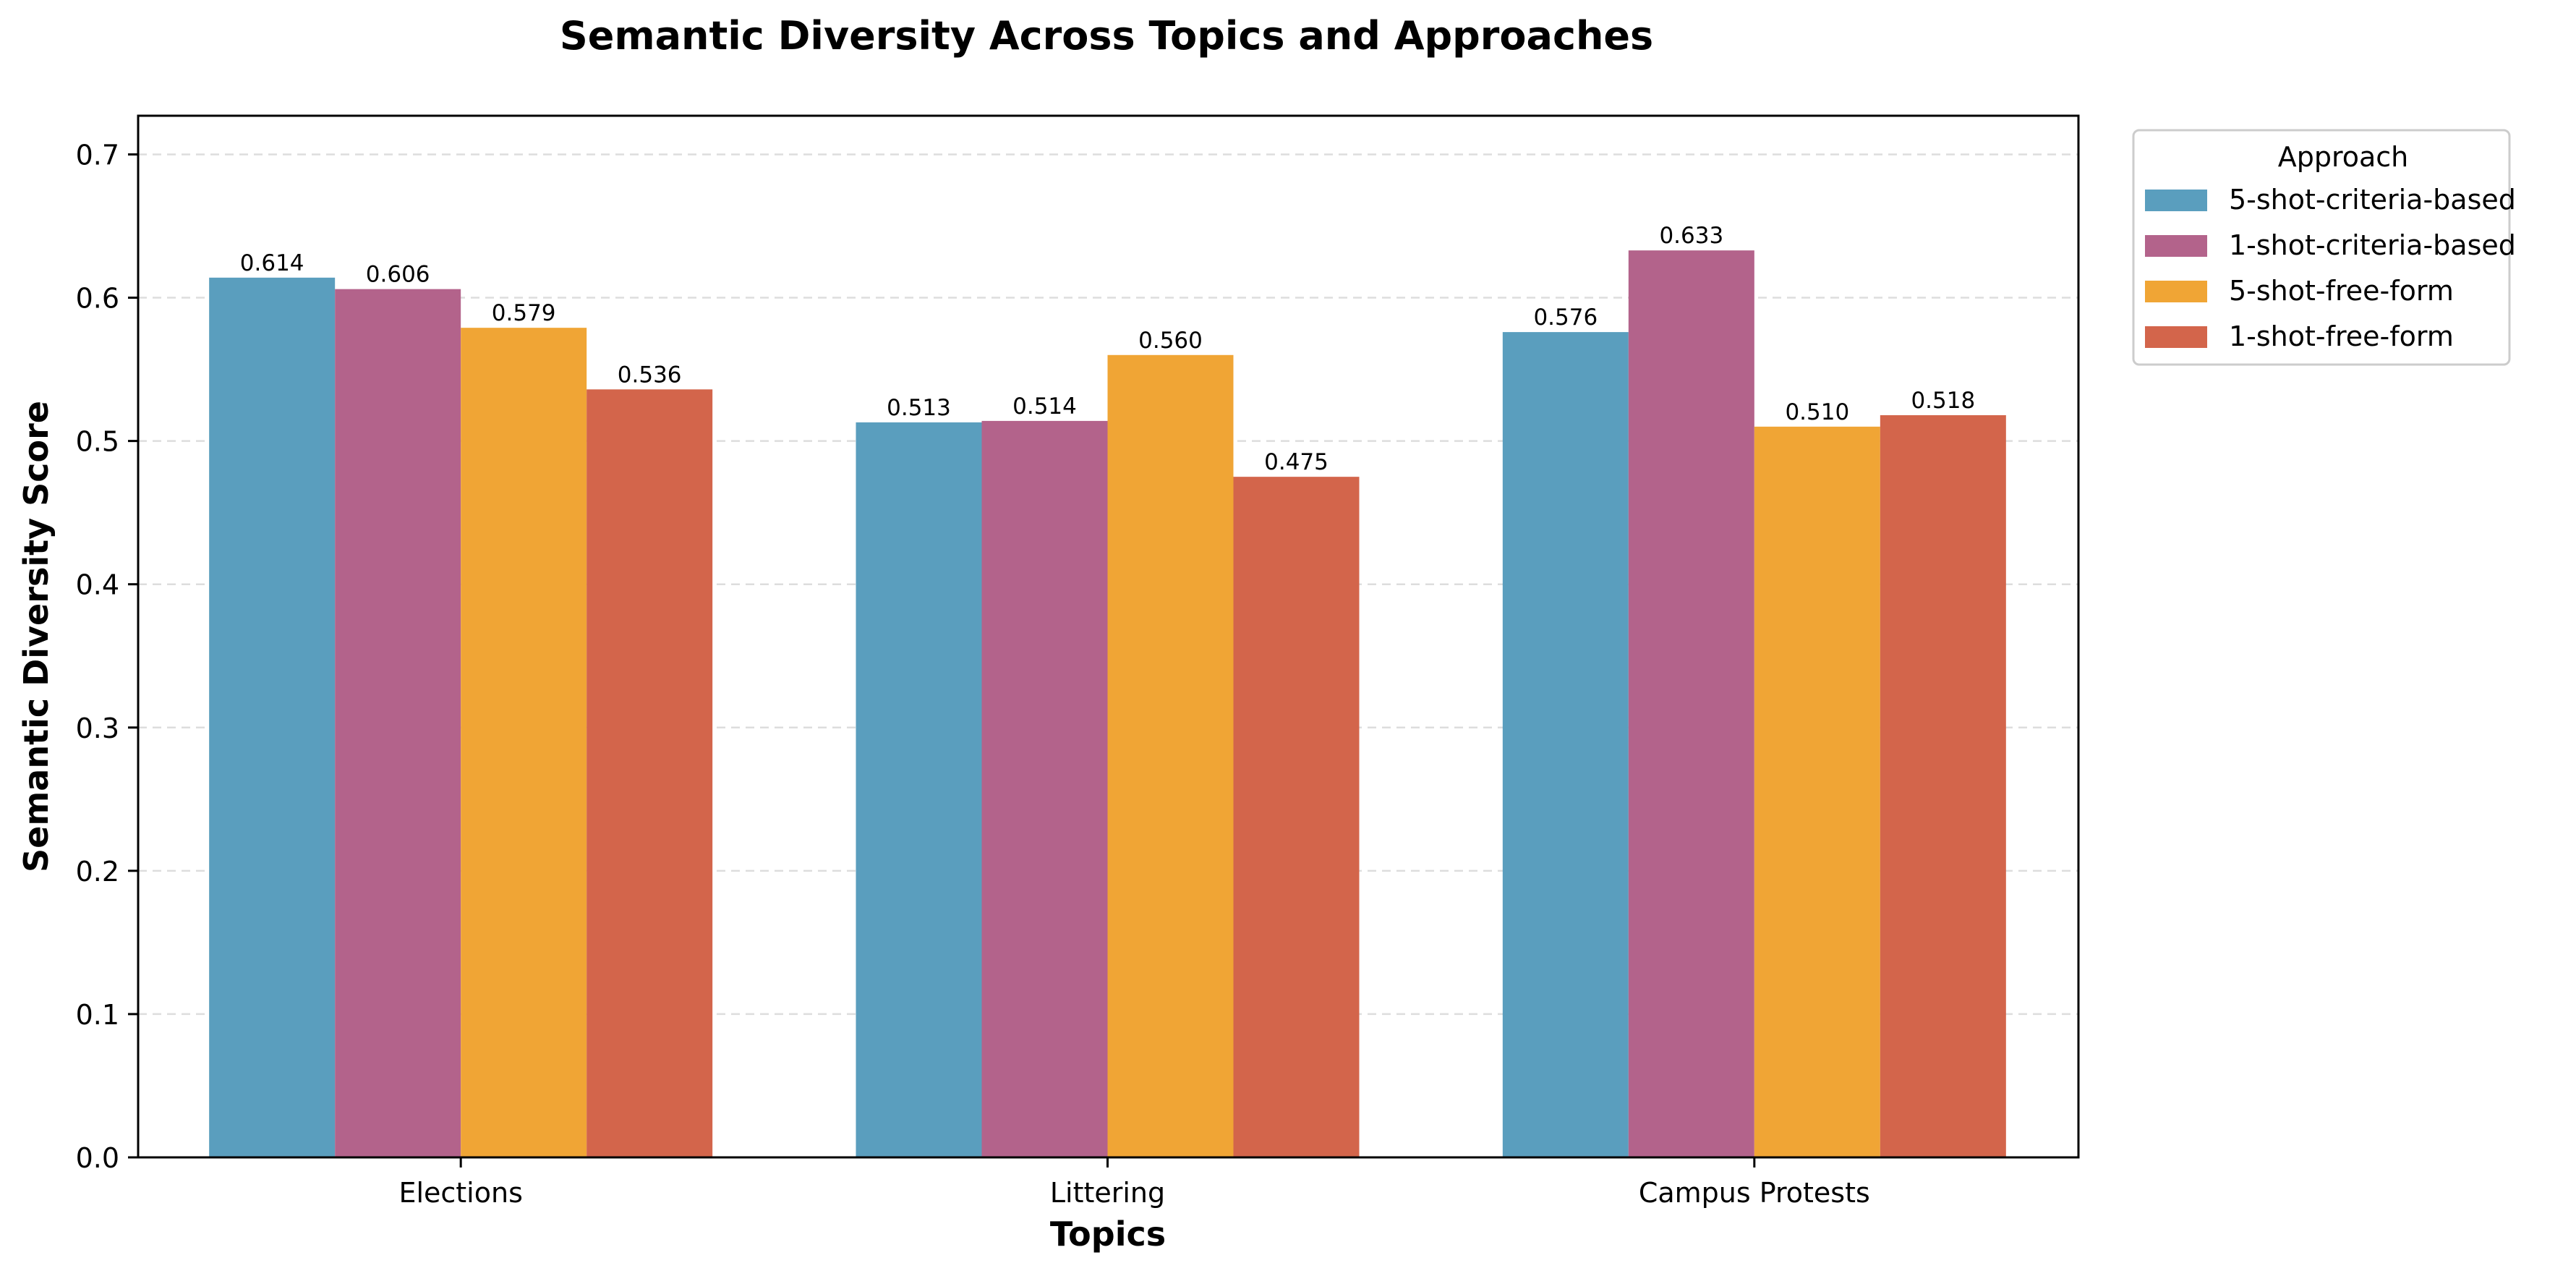  I want to click on bar-value-label: 0.606, so click(398, 275).